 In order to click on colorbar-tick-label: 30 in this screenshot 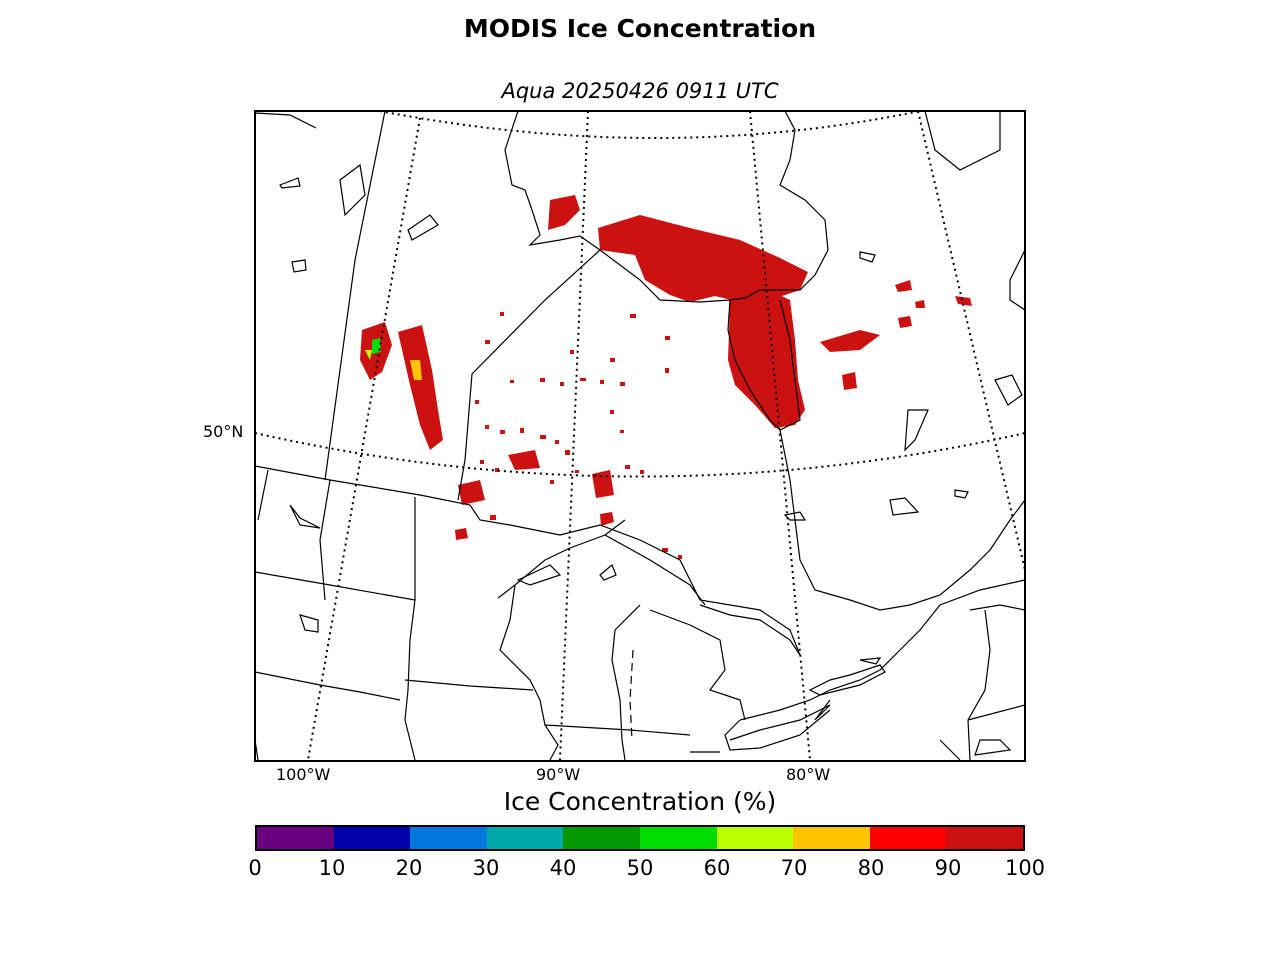, I will do `click(486, 868)`.